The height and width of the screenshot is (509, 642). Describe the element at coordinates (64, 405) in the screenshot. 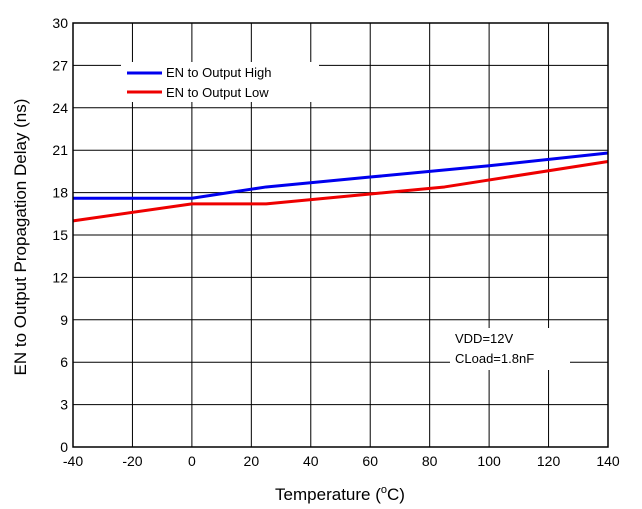

I see `y-tick-label: 3` at that location.